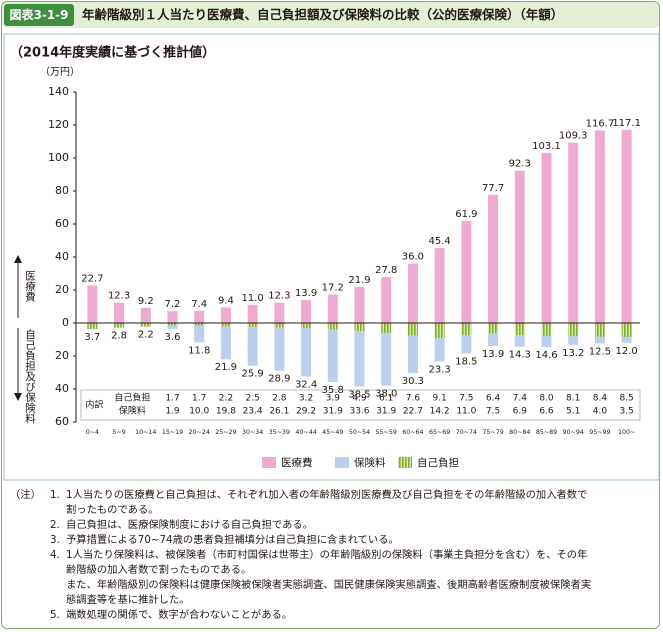 This screenshot has width=663, height=632. What do you see at coordinates (466, 362) in the screenshot?
I see `total-label: 18.5` at bounding box center [466, 362].